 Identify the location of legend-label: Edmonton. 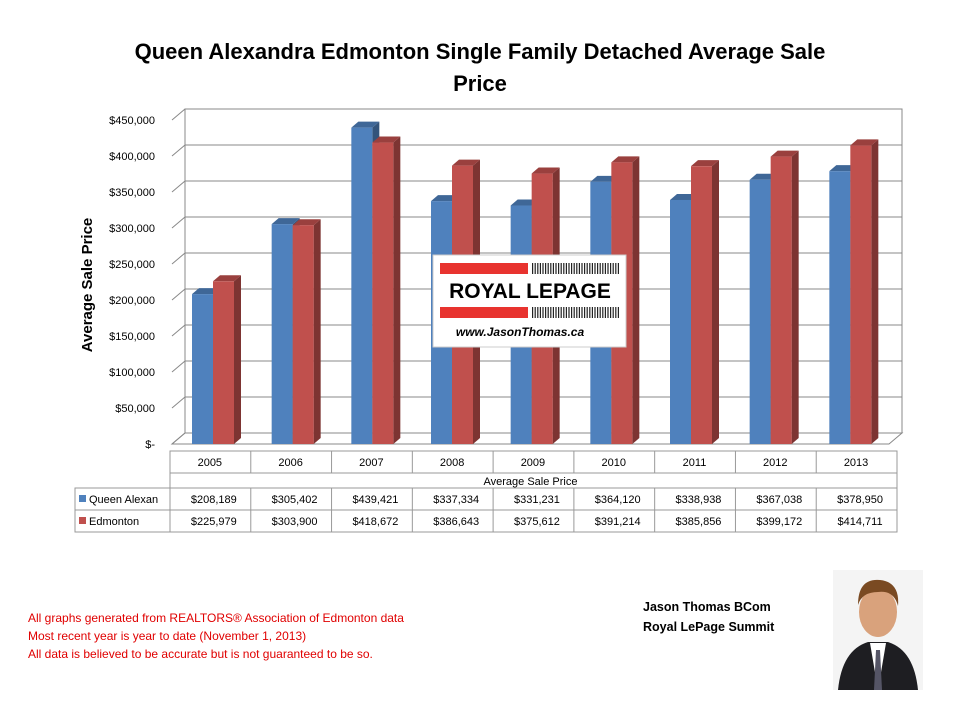
(114, 522).